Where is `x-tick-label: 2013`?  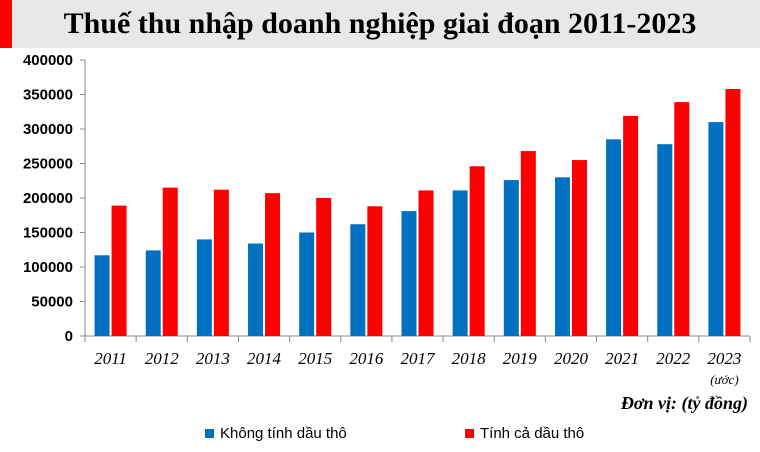 x-tick-label: 2013 is located at coordinates (213, 358).